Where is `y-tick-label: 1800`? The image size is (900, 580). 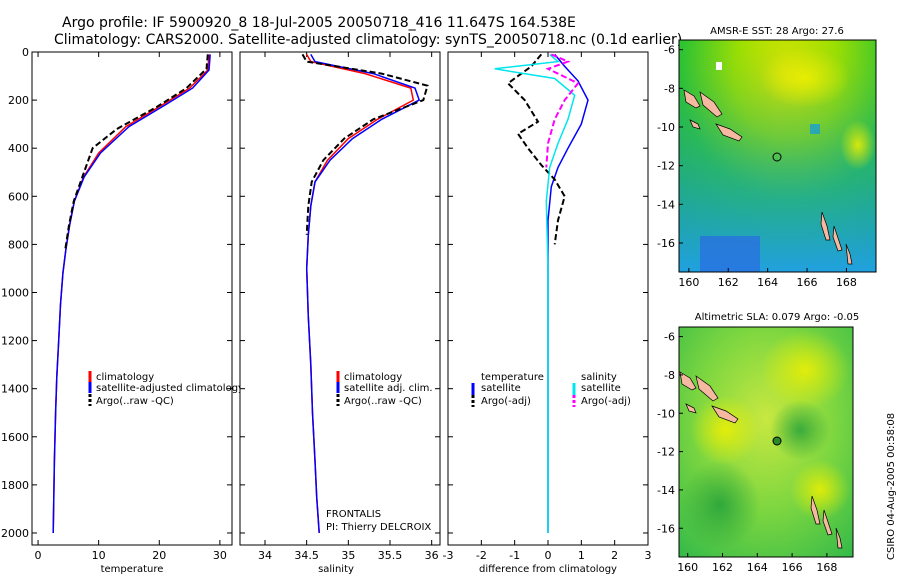 y-tick-label: 1800 is located at coordinates (15, 485).